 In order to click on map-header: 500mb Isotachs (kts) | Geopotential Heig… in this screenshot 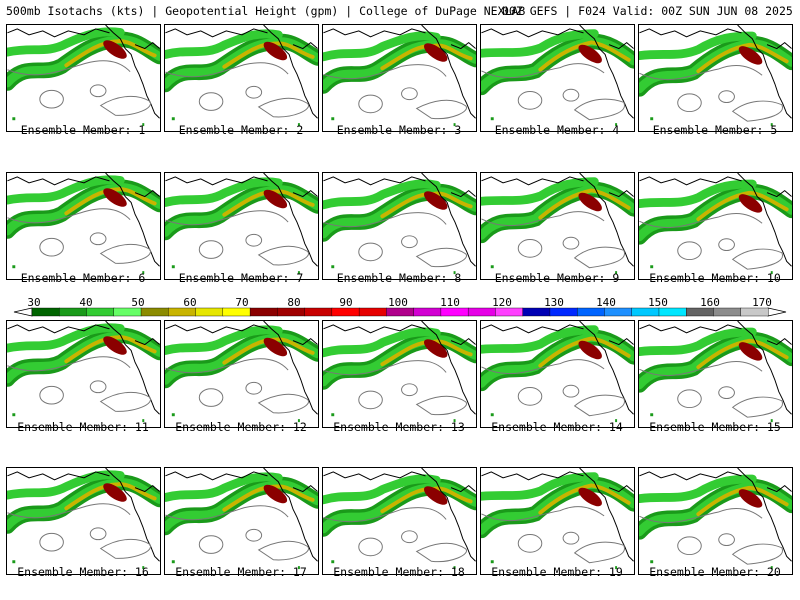, I will do `click(400, 11)`.